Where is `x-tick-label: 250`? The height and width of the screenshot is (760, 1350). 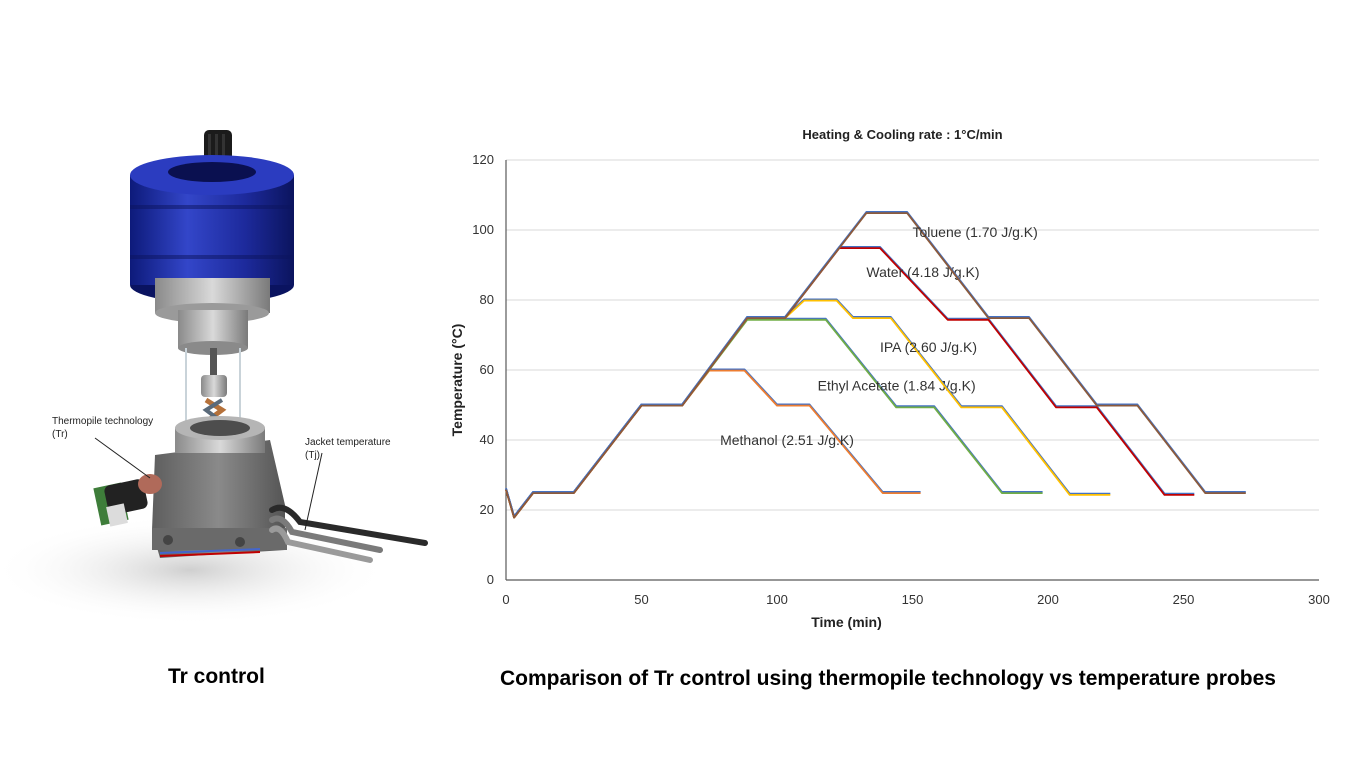 x-tick-label: 250 is located at coordinates (1184, 599).